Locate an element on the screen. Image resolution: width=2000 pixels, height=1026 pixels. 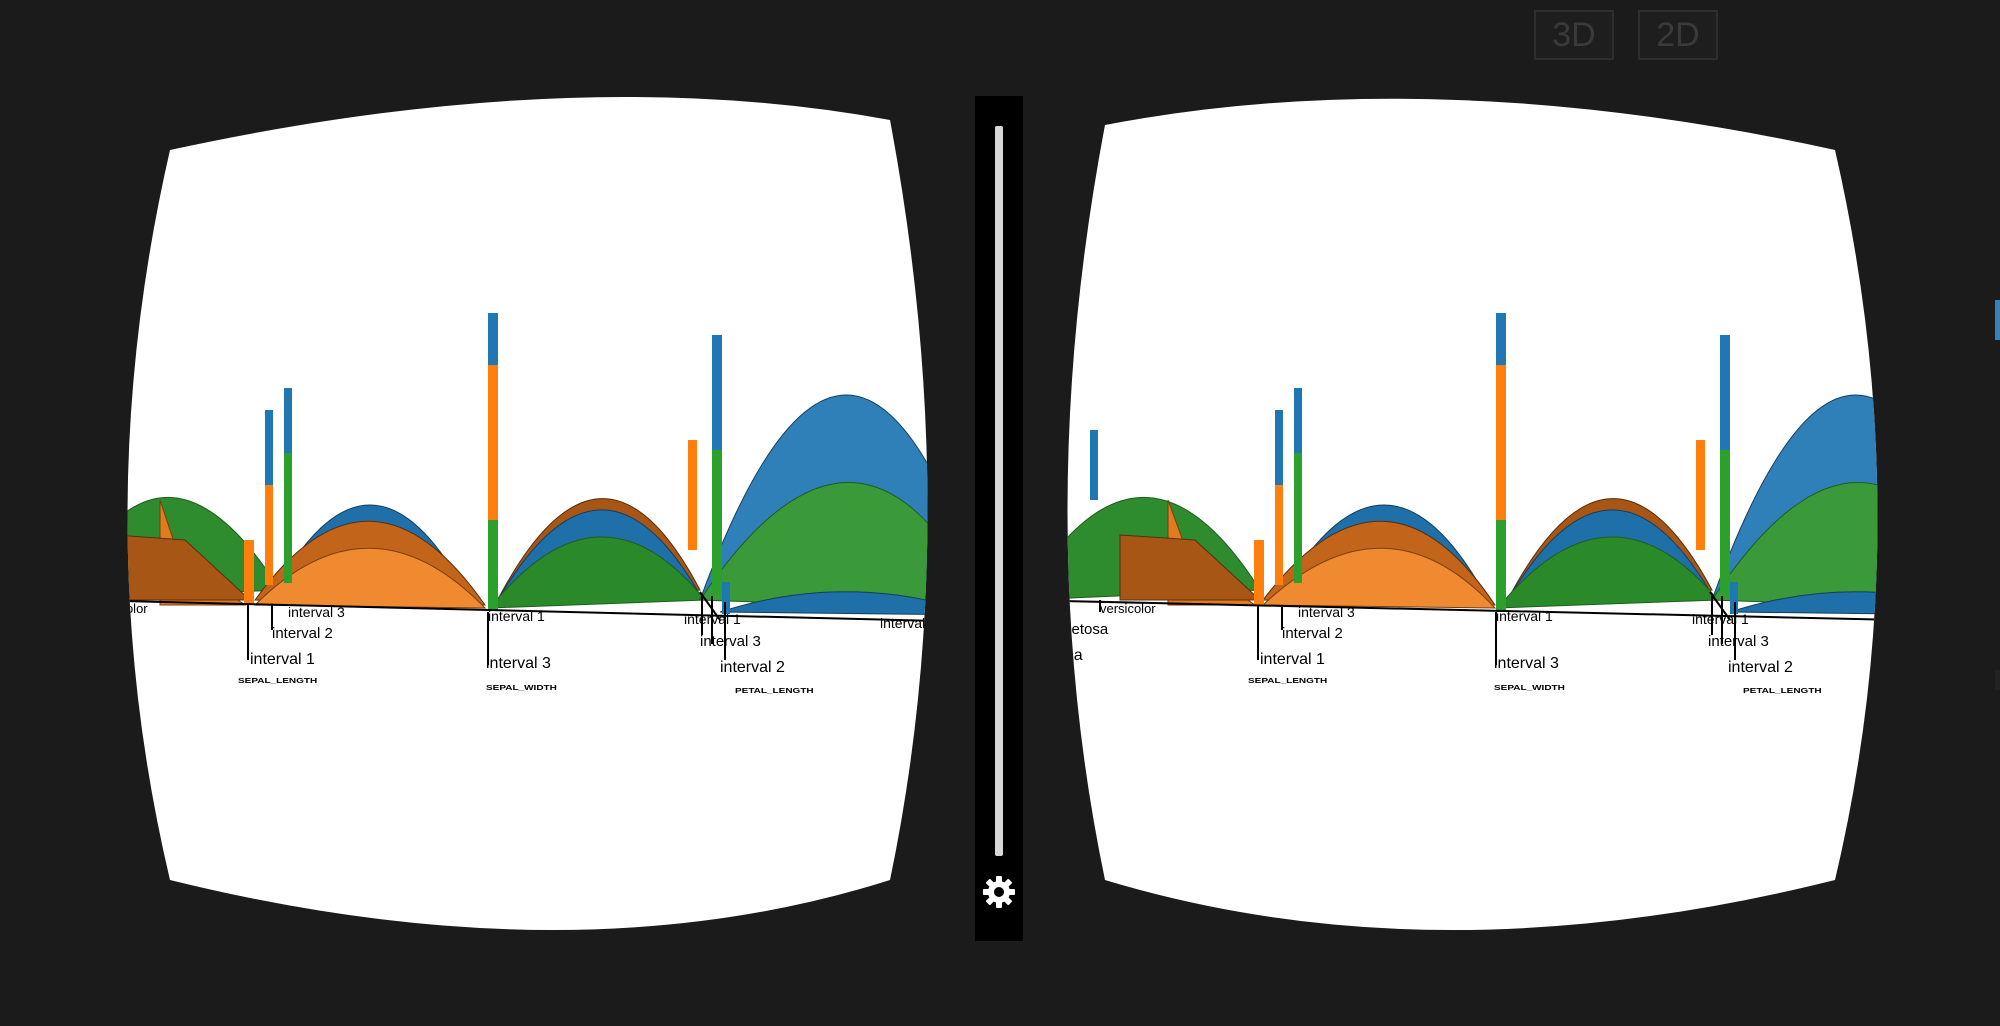
dist-blue-1-r is located at coordinates (1383, 552).